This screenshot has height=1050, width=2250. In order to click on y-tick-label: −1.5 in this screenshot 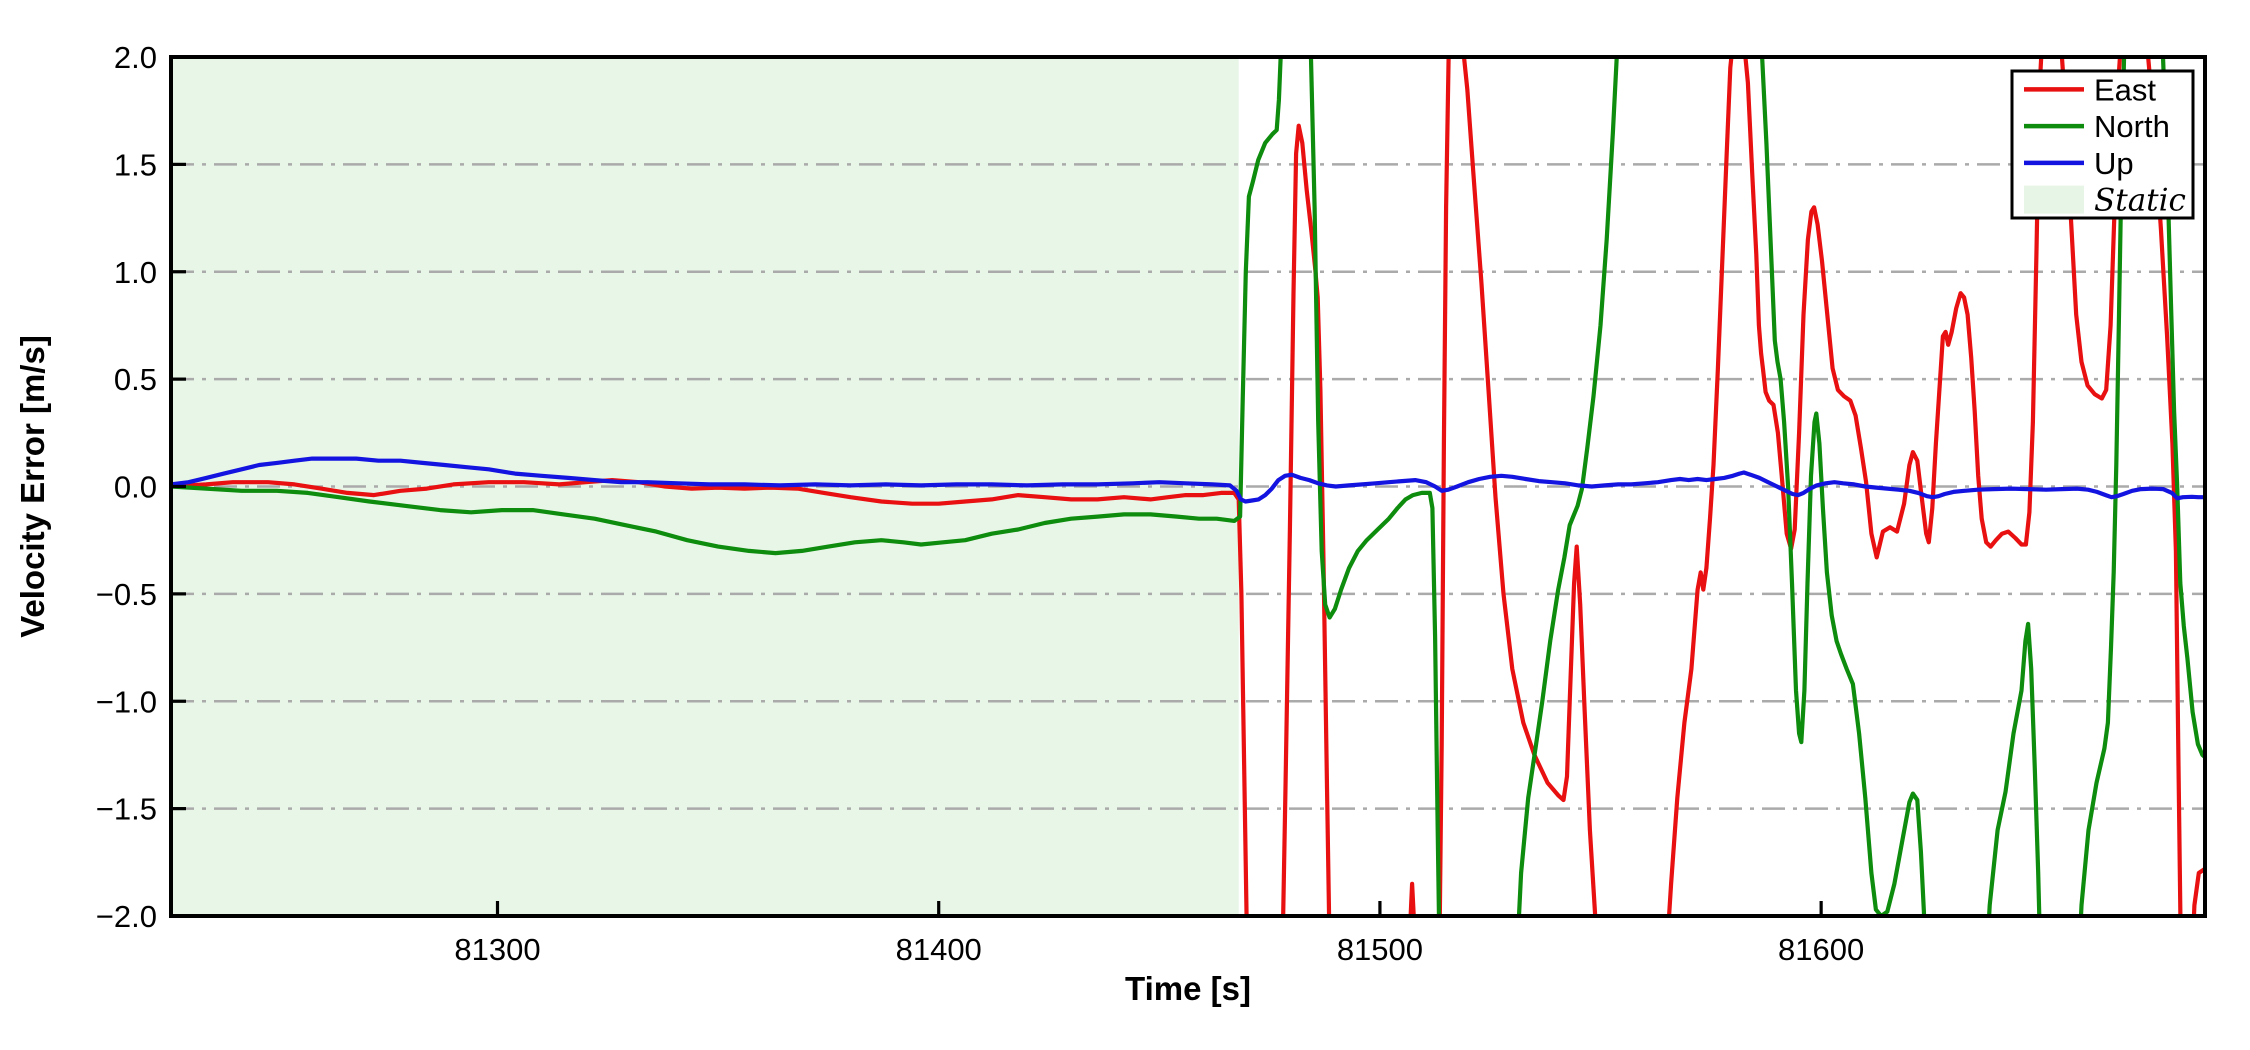, I will do `click(126, 809)`.